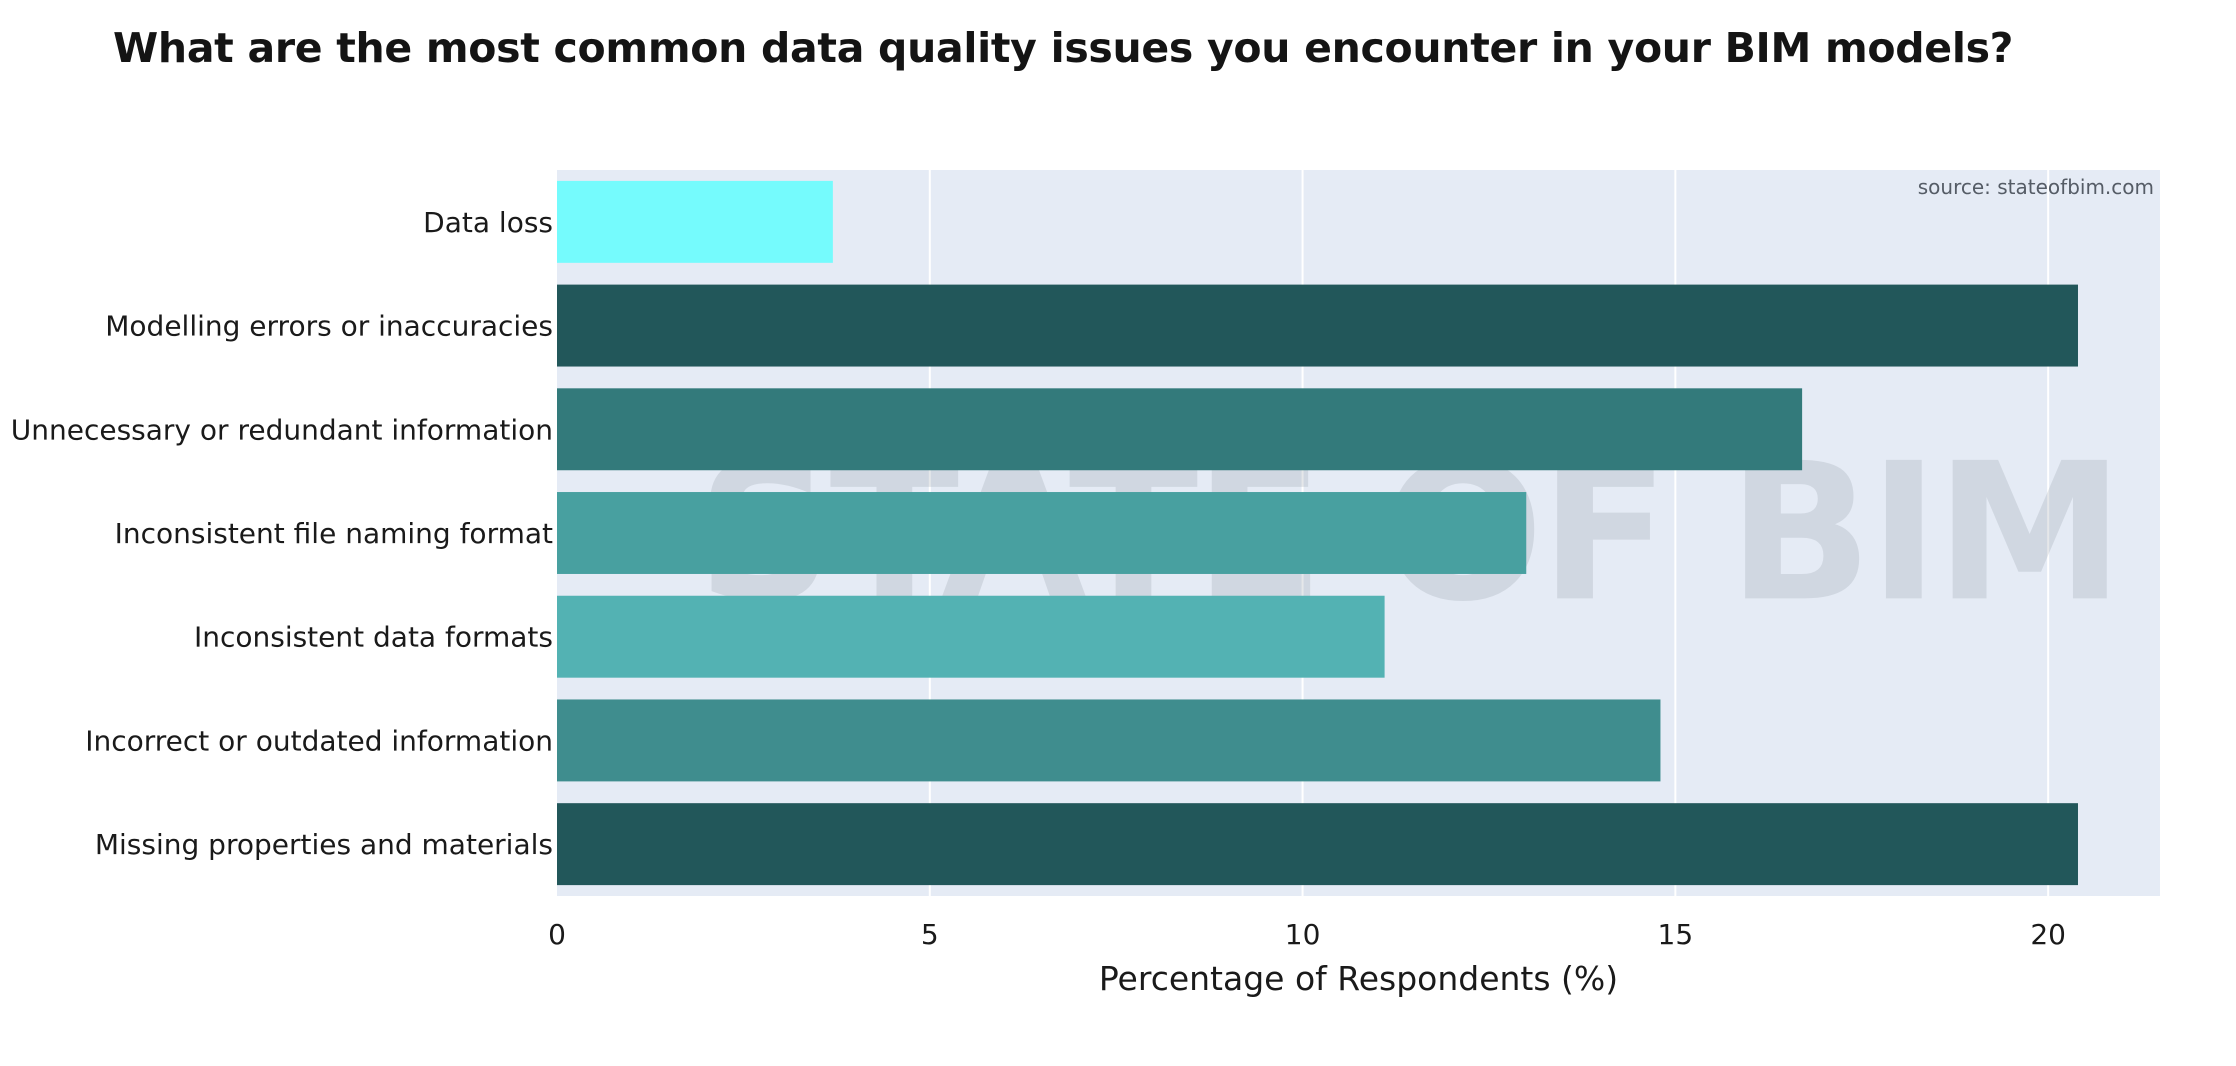 This screenshot has width=2236, height=1066. I want to click on source-annotation: source: stateofbim.com, so click(2036, 187).